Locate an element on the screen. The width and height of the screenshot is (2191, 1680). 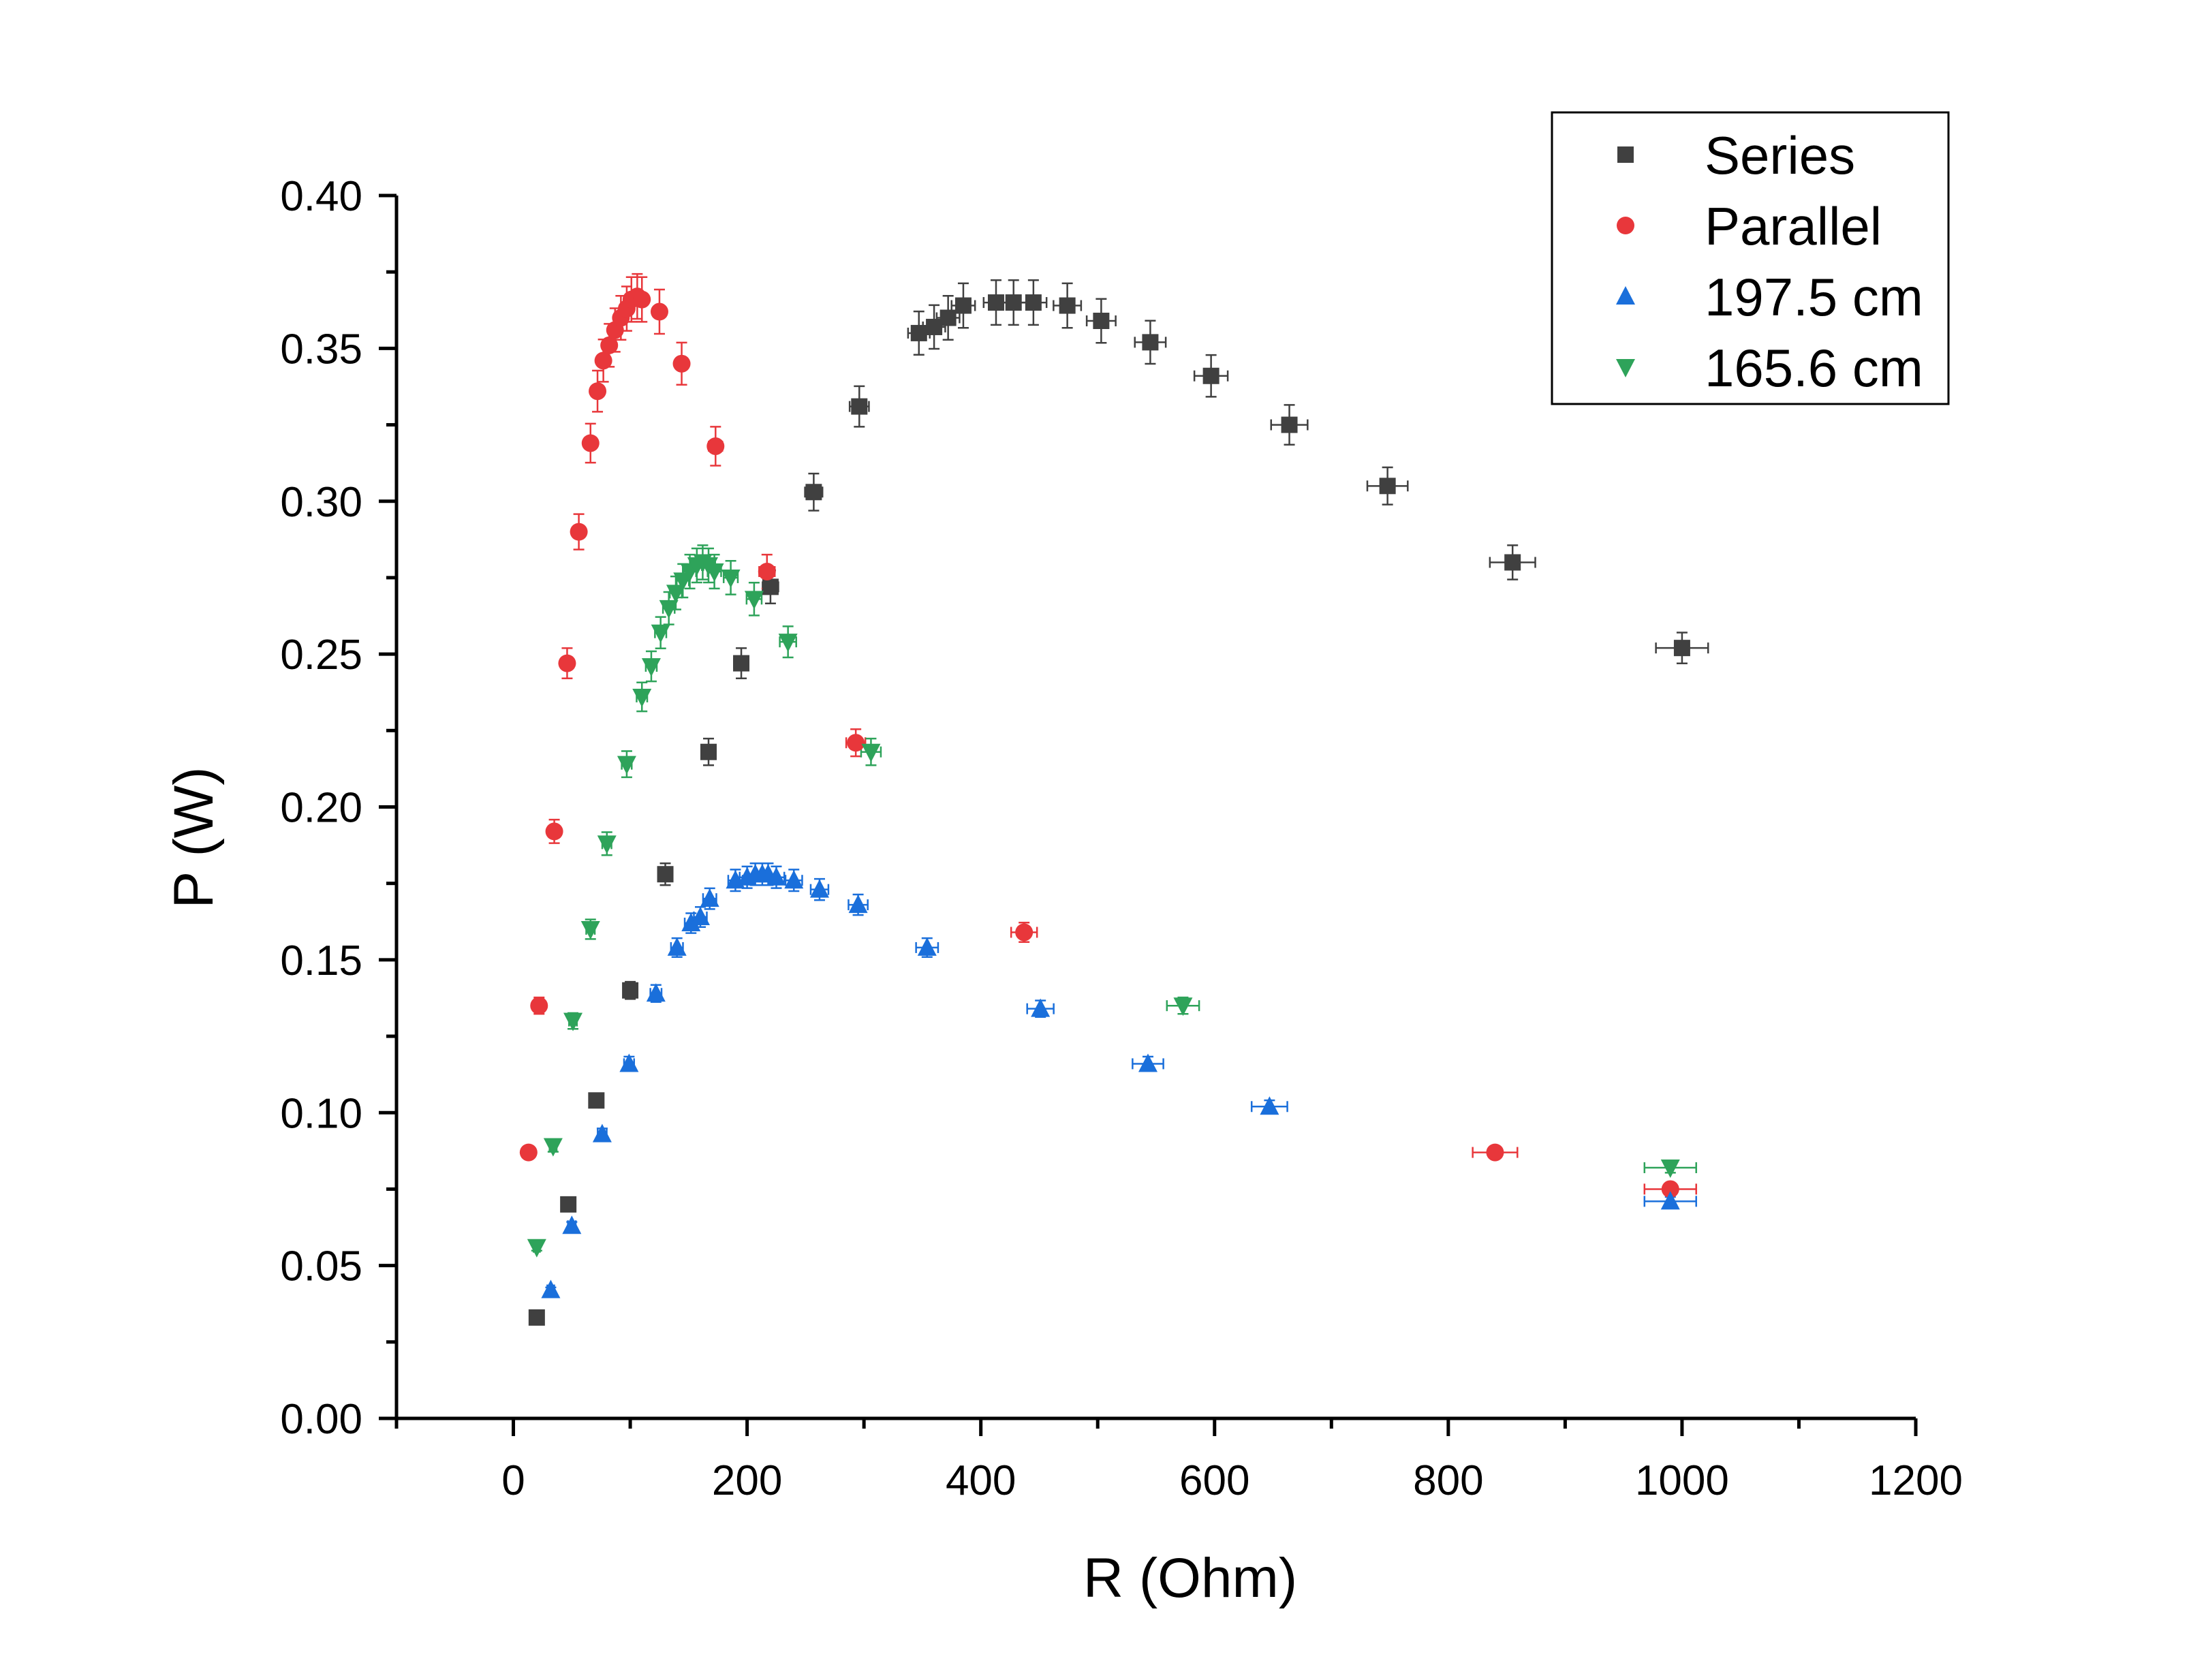
legend-label: Series is located at coordinates (1780, 155).